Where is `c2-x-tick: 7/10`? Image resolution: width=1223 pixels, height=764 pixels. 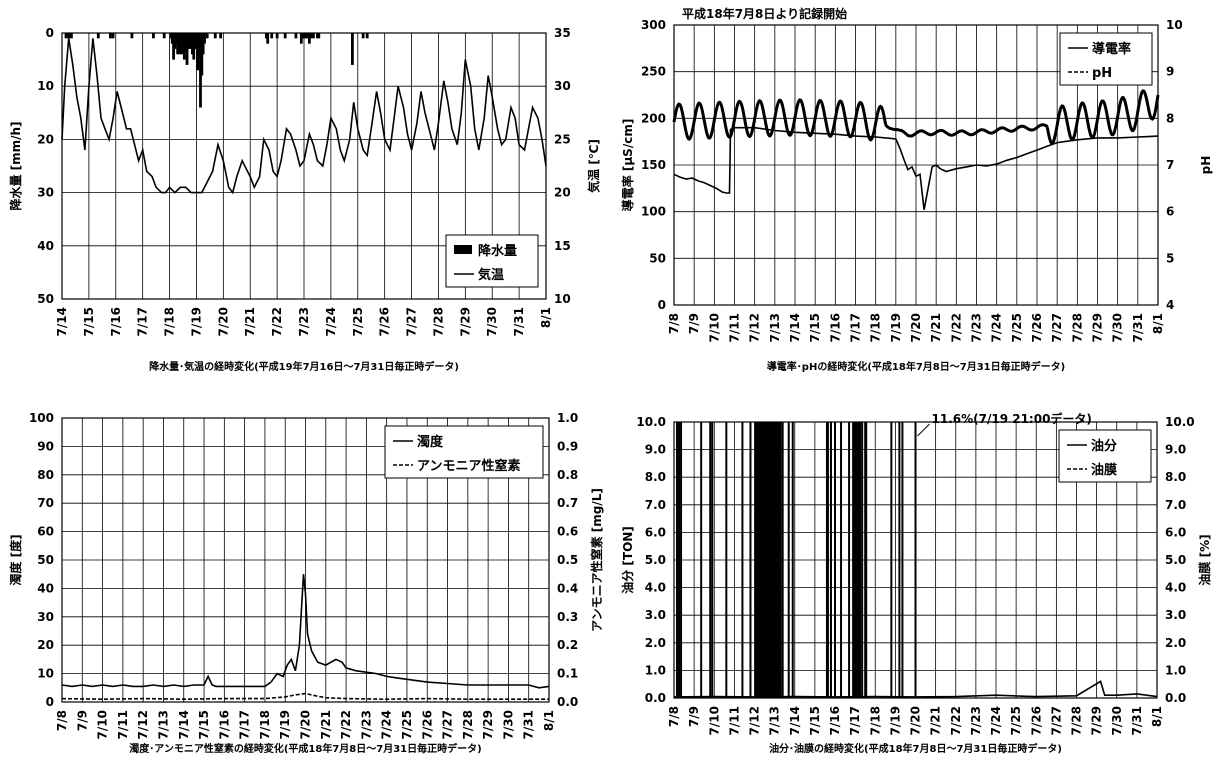 c2-x-tick: 7/10 is located at coordinates (714, 327).